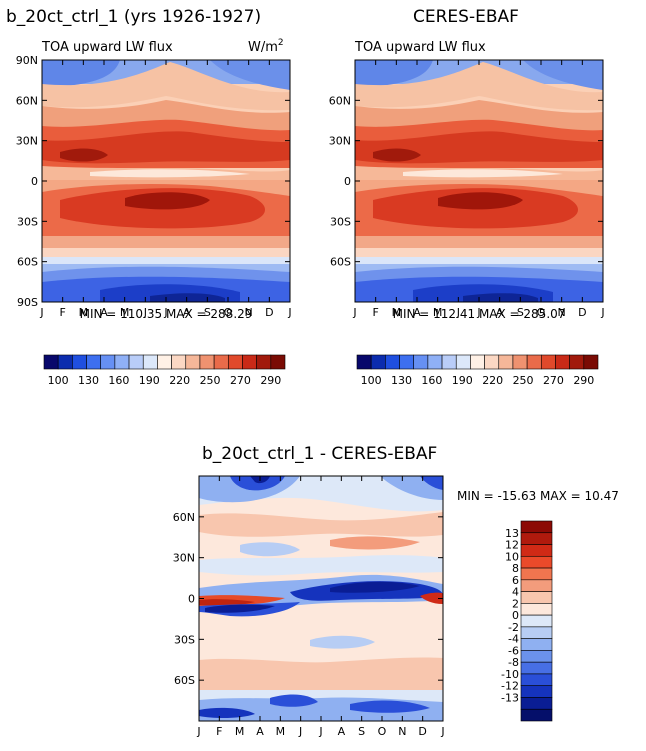  Describe the element at coordinates (513, 639) in the screenshot. I see `colorbar-label: -4` at that location.